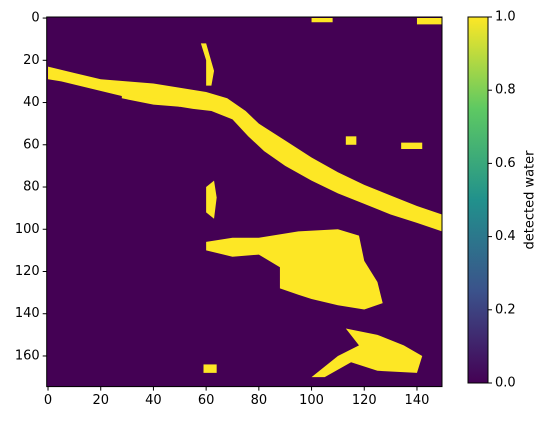 Image resolution: width=547 pixels, height=422 pixels. I want to click on colorbar-label: detected water, so click(530, 200).